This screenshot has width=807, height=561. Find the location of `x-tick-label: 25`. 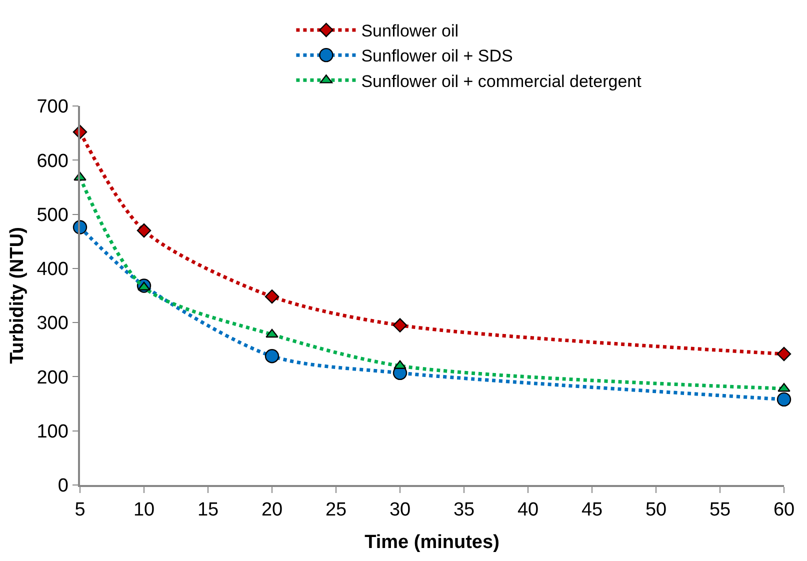

x-tick-label: 25 is located at coordinates (336, 510).